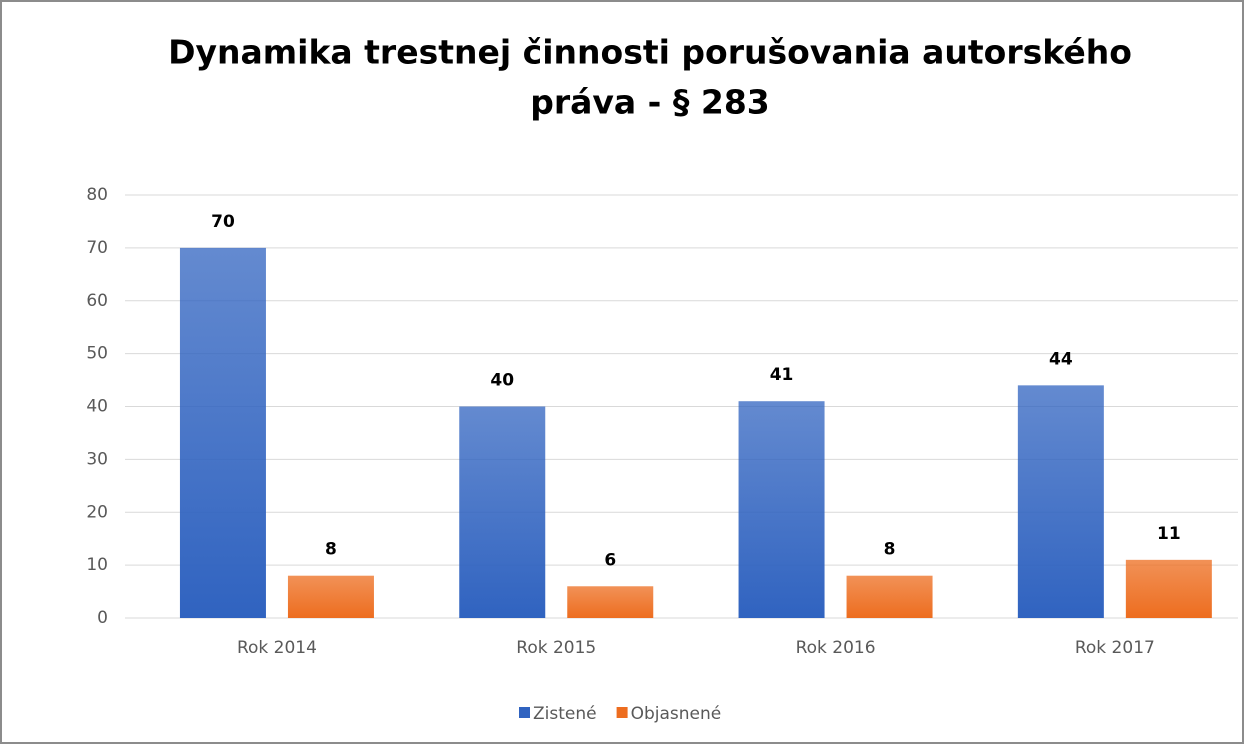 Image resolution: width=1244 pixels, height=744 pixels. Describe the element at coordinates (223, 222) in the screenshot. I see `data-label: 70` at that location.